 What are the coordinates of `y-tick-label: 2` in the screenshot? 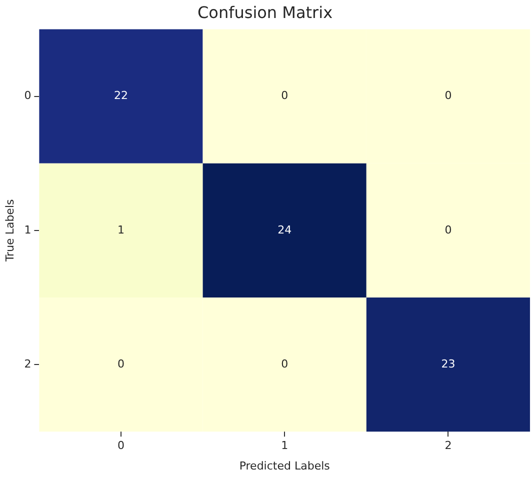 It's located at (28, 363).